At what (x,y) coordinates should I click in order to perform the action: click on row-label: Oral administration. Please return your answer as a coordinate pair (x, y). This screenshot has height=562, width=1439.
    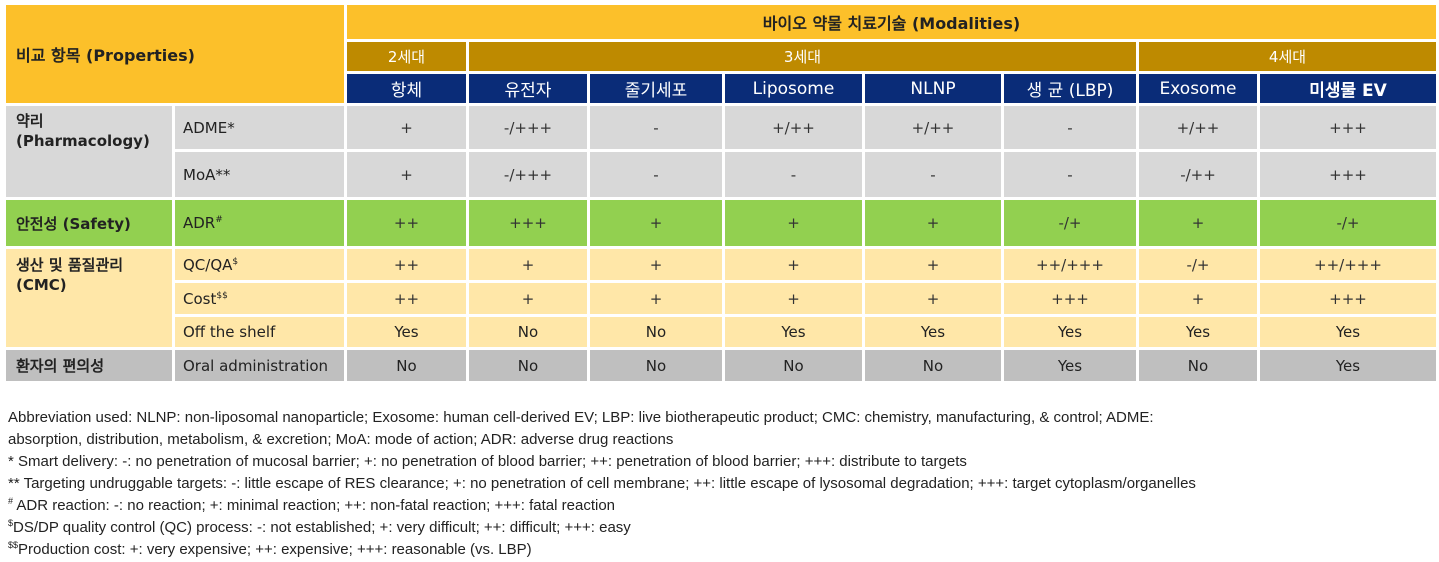
    Looking at the image, I should click on (259, 365).